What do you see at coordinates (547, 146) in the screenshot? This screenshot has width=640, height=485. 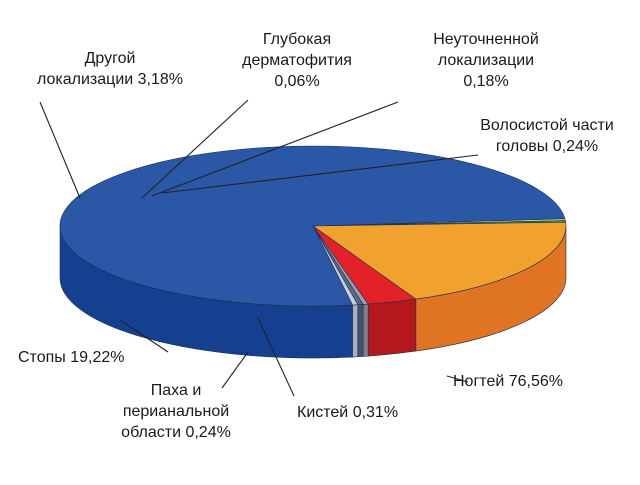 I see `slice-label-line: головы 0,24%` at bounding box center [547, 146].